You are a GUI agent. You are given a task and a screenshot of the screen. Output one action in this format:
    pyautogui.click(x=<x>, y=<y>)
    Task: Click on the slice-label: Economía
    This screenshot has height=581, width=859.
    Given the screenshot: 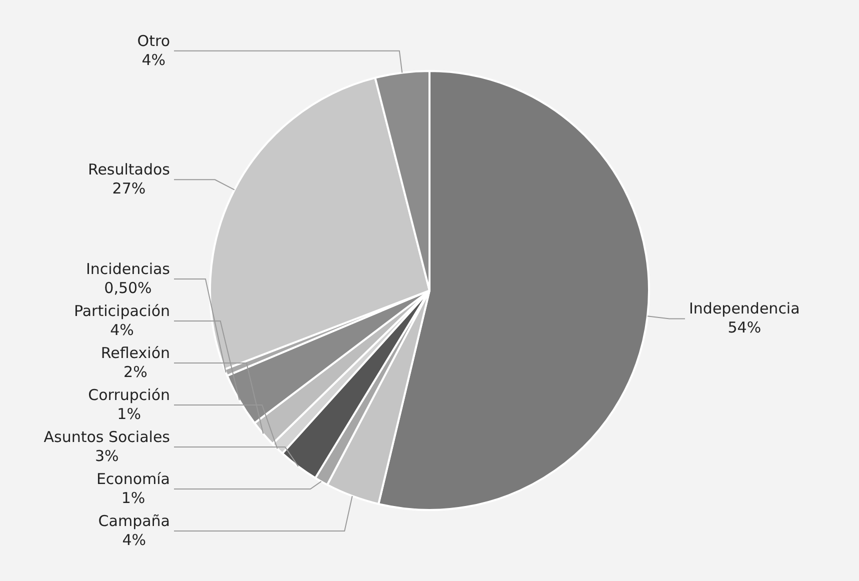 What is the action you would take?
    pyautogui.click(x=133, y=479)
    